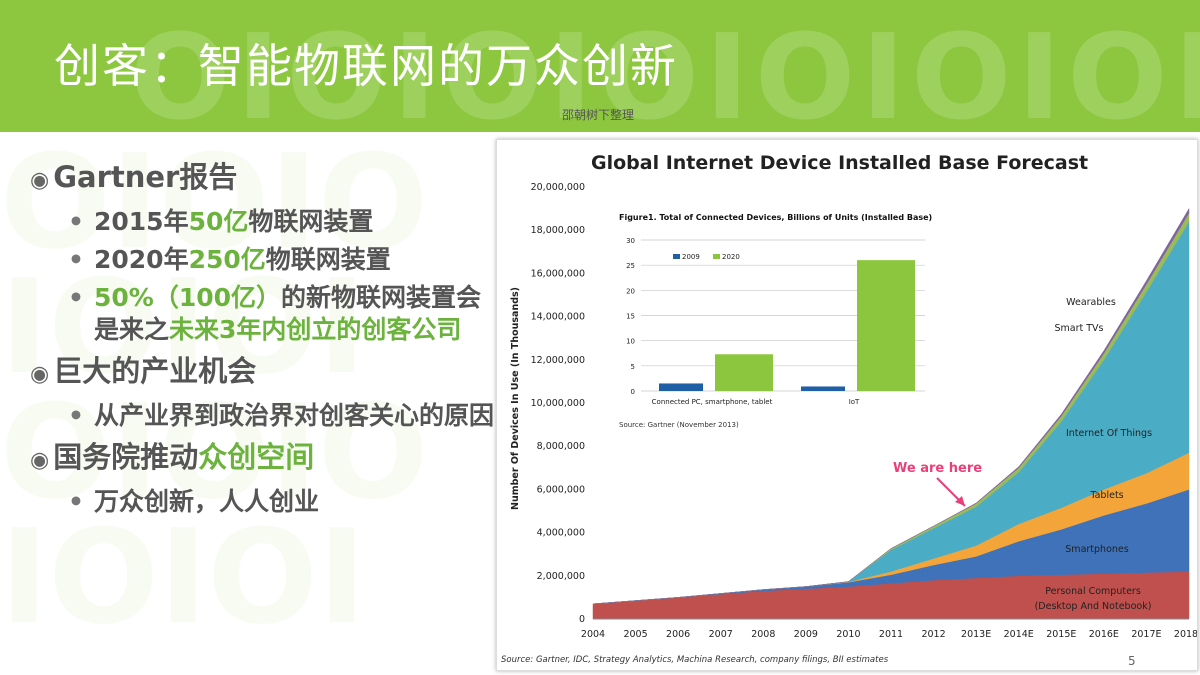 This screenshot has height=675, width=1200. I want to click on inset-y-tick-label: 20, so click(630, 291).